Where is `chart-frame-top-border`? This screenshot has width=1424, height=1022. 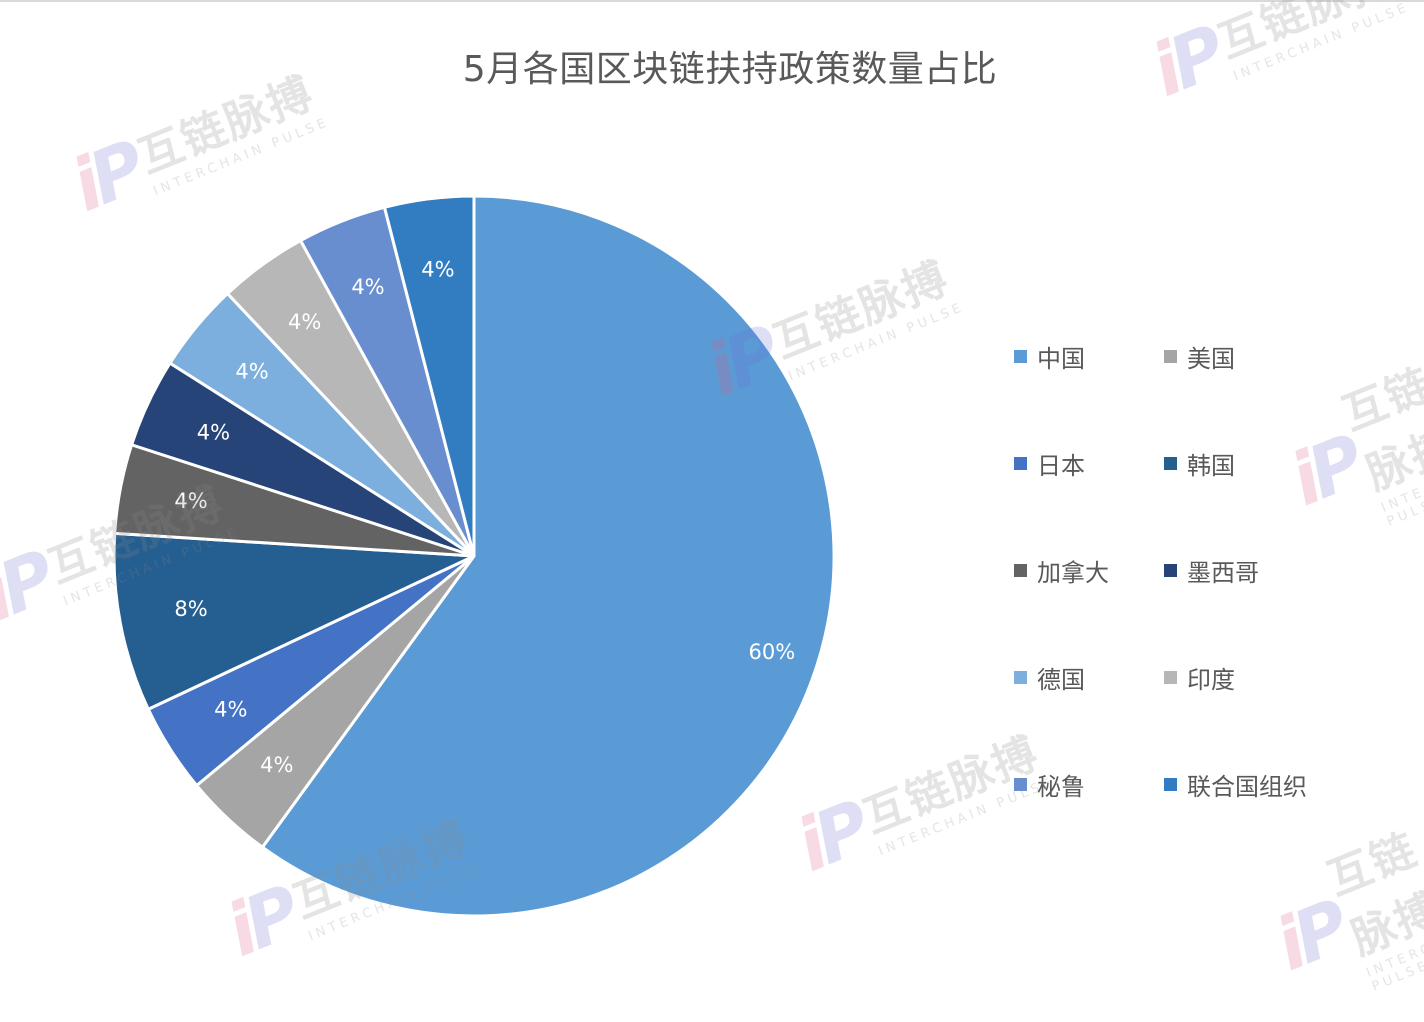 chart-frame-top-border is located at coordinates (712, 1).